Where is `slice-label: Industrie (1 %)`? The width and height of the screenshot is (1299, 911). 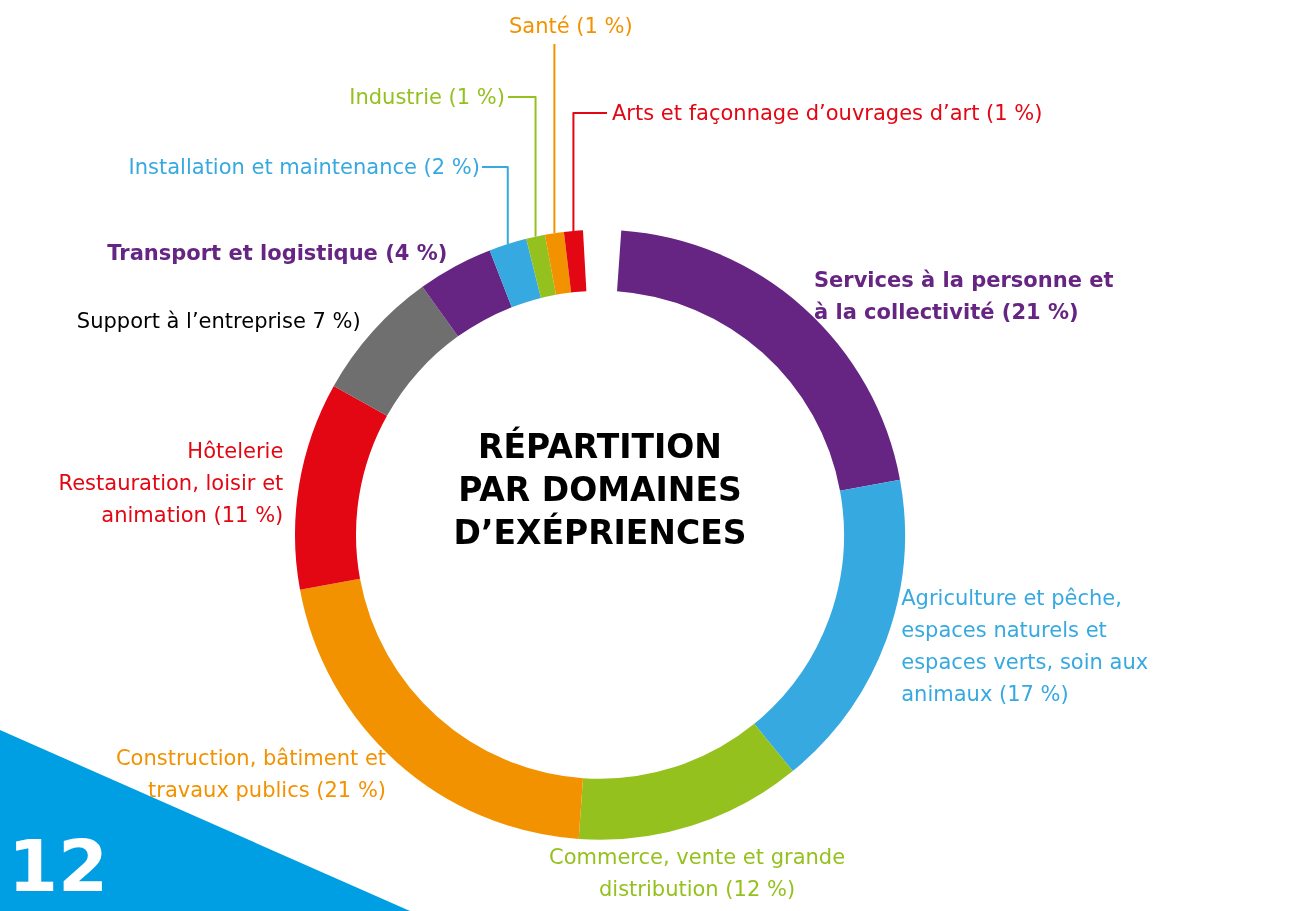 slice-label: Industrie (1 %) is located at coordinates (426, 97).